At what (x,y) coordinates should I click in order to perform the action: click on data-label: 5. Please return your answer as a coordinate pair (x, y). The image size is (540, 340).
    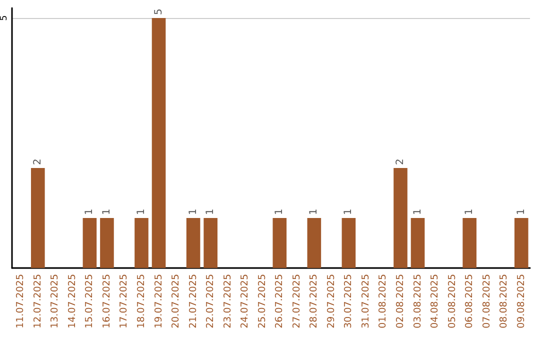
    Looking at the image, I should click on (158, 11).